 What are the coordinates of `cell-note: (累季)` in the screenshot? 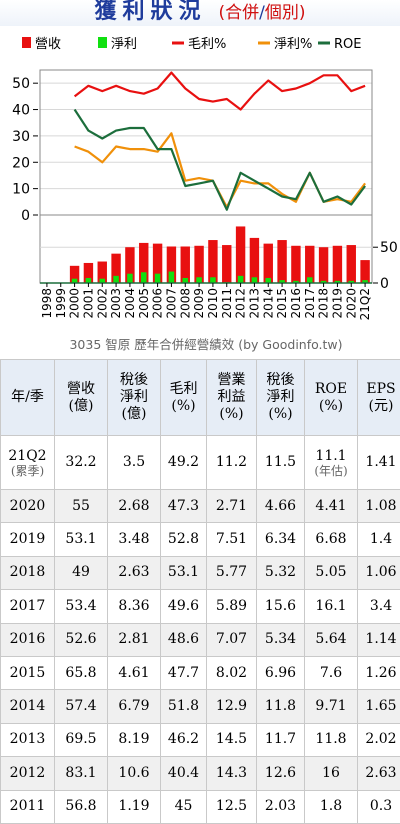 It's located at (27, 471).